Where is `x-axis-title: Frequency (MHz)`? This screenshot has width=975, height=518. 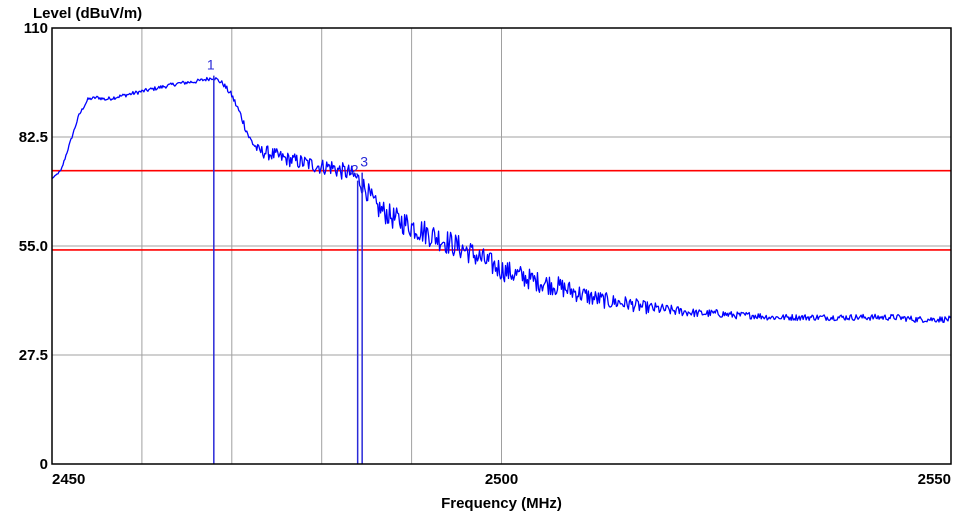 x-axis-title: Frequency (MHz) is located at coordinates (501, 503).